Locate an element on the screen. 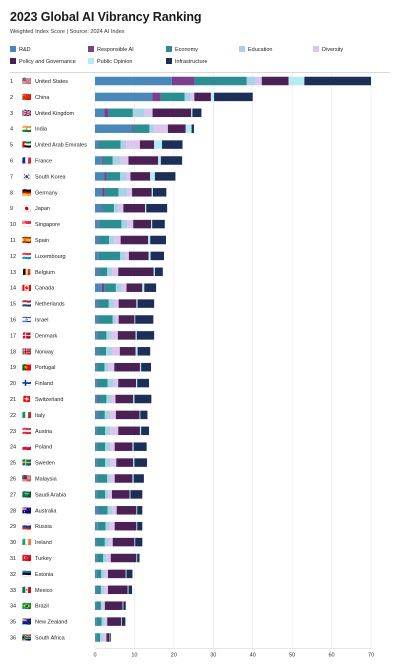 This screenshot has height=670, width=400. flag-icon: 🇮🇱 is located at coordinates (27, 319).